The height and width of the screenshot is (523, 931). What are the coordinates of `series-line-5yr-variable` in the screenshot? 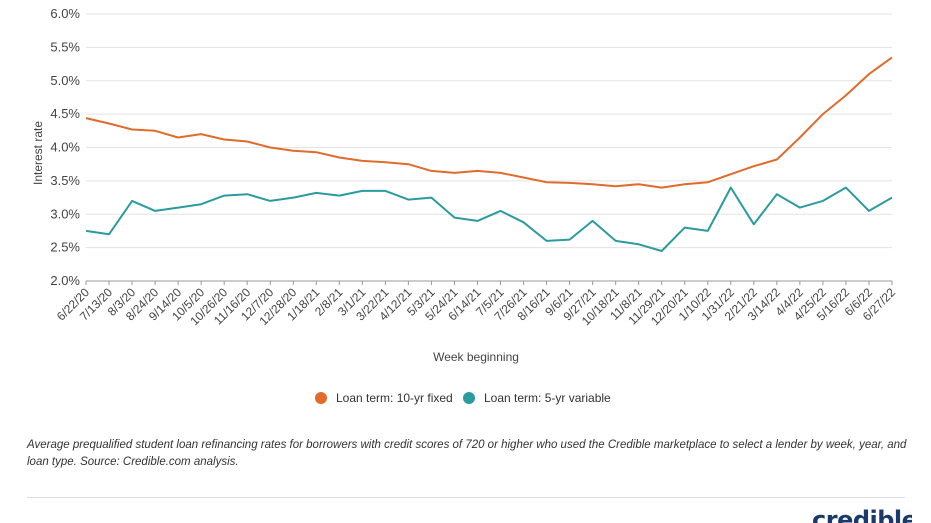 It's located at (489, 219).